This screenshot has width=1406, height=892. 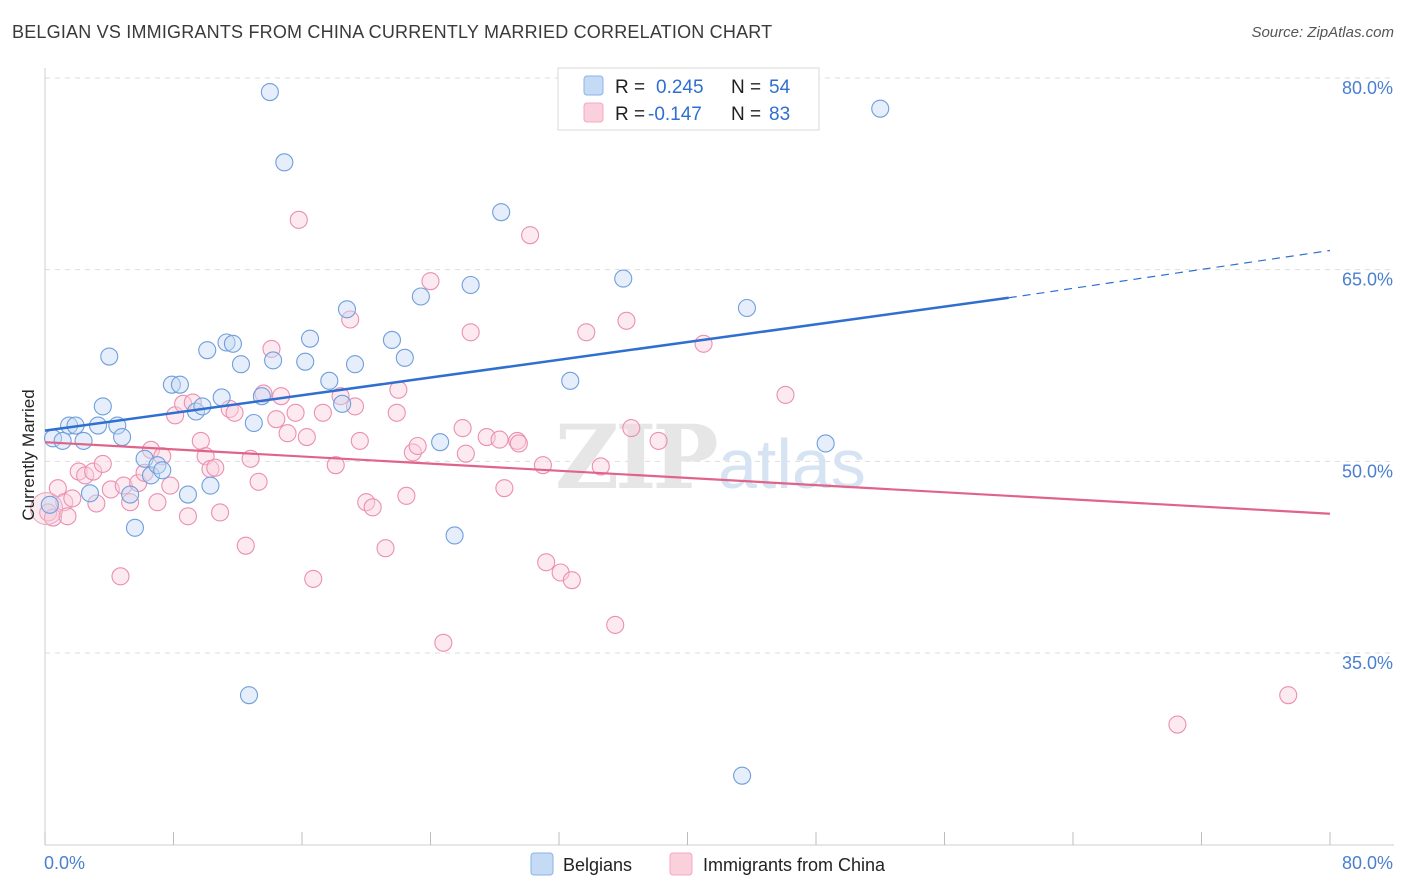 What do you see at coordinates (708, 864) in the screenshot?
I see `legend-series: Belgians Immigrants from China` at bounding box center [708, 864].